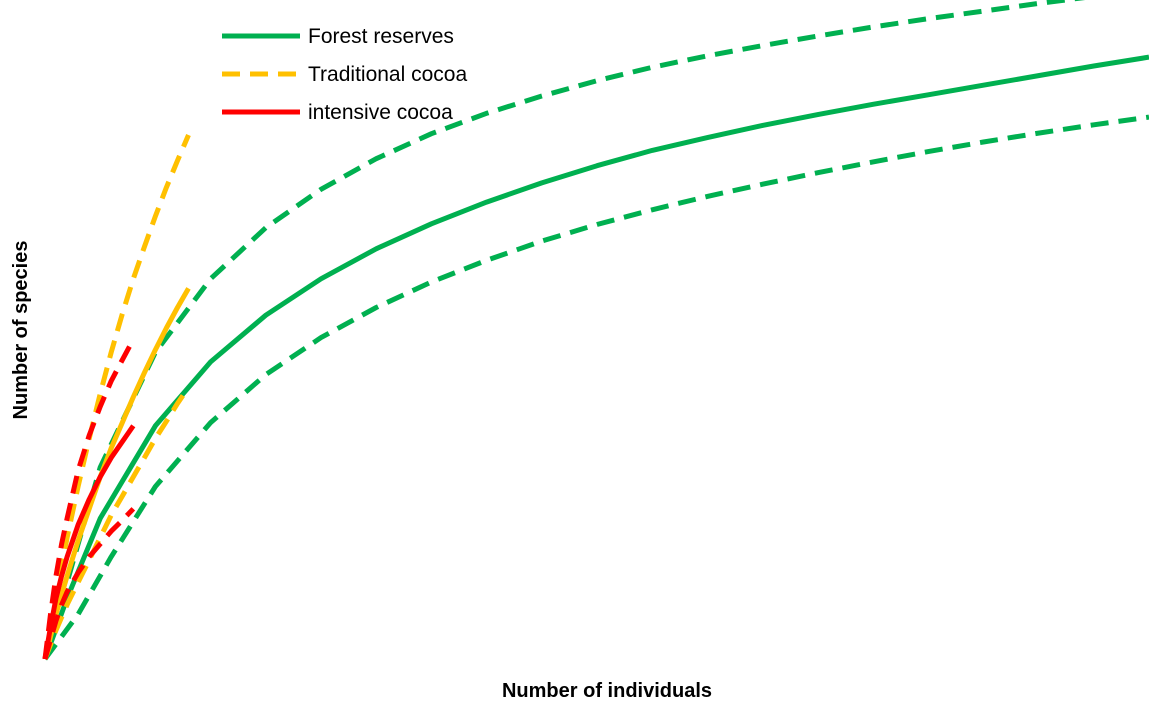 This screenshot has height=705, width=1149. I want to click on legend-label-traditional-cocoa: Traditional cocoa, so click(387, 74).